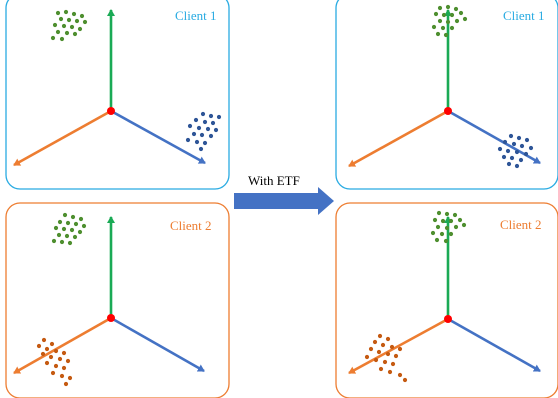 Image resolution: width=558 pixels, height=398 pixels. What do you see at coordinates (521, 224) in the screenshot?
I see `panel-label-after-client2: Client 2` at bounding box center [521, 224].